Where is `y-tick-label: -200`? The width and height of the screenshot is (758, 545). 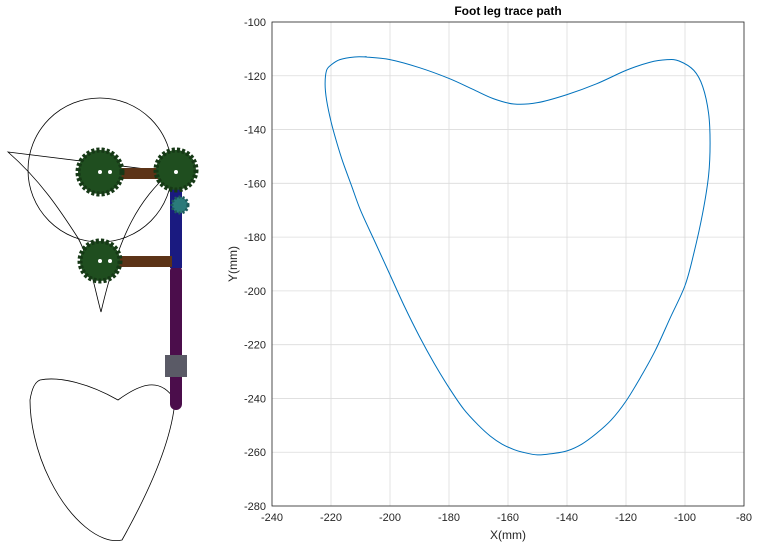
y-tick-label: -200 is located at coordinates (255, 292).